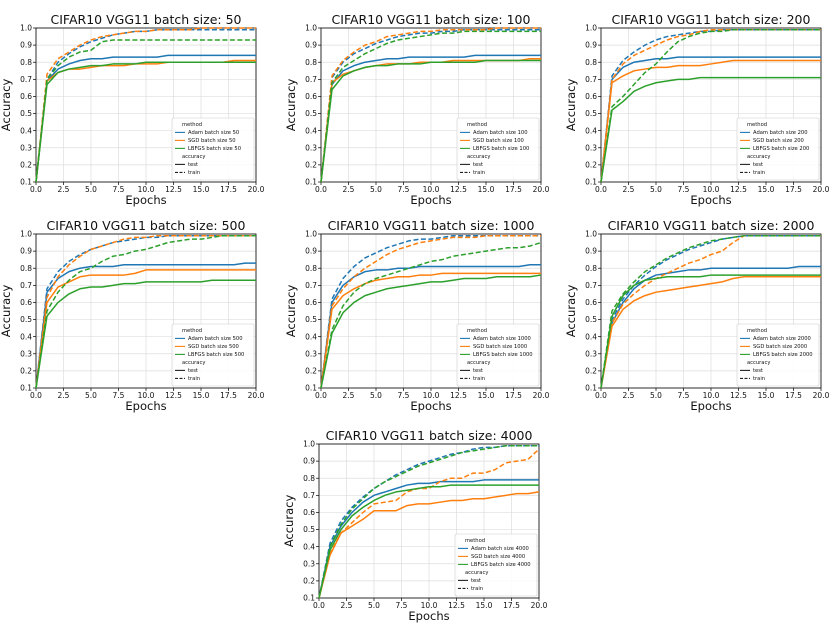 Image resolution: width=830 pixels, height=624 pixels. Describe the element at coordinates (780, 347) in the screenshot. I see `legend-entry-sgd: SGD batch size 2000` at that location.